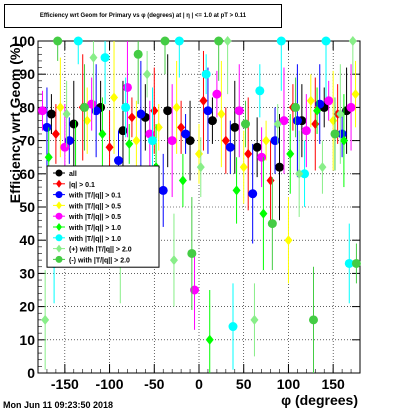  What do you see at coordinates (24, 41) in the screenshot?
I see `y-tick-label: 100` at bounding box center [24, 41].